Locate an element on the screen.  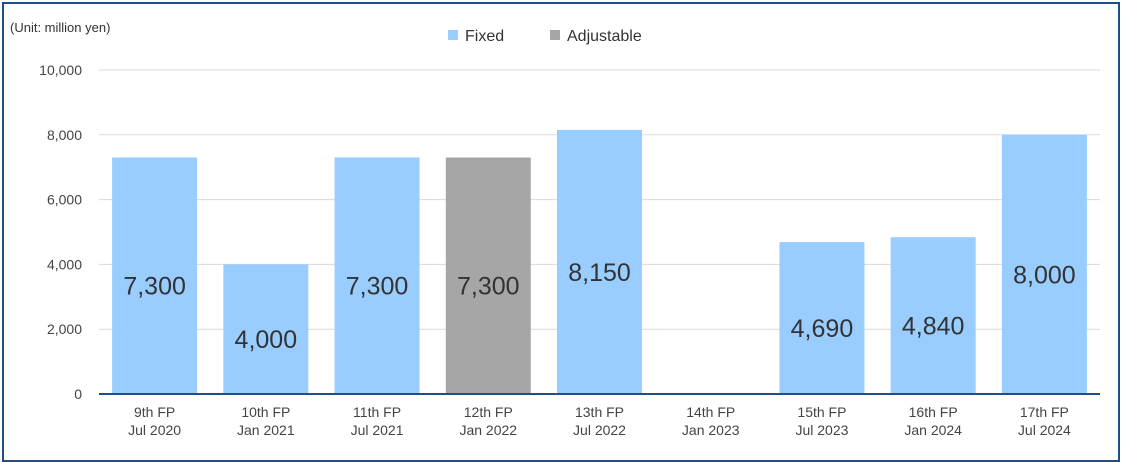
legend-swatch-fixed is located at coordinates (453, 35).